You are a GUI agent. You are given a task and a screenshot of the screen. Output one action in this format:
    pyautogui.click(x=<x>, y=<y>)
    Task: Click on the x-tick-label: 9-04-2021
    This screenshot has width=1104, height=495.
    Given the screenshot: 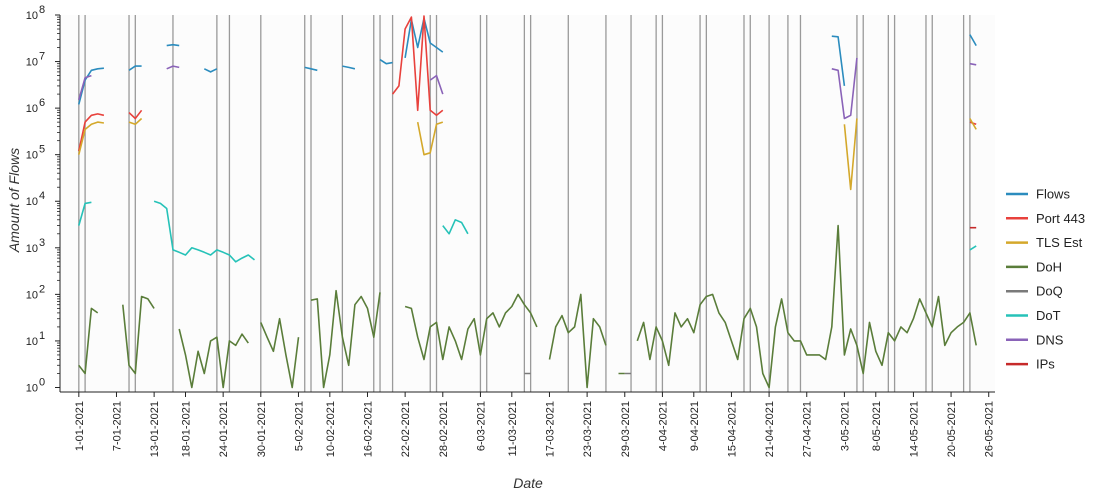 What is the action you would take?
    pyautogui.click(x=695, y=426)
    